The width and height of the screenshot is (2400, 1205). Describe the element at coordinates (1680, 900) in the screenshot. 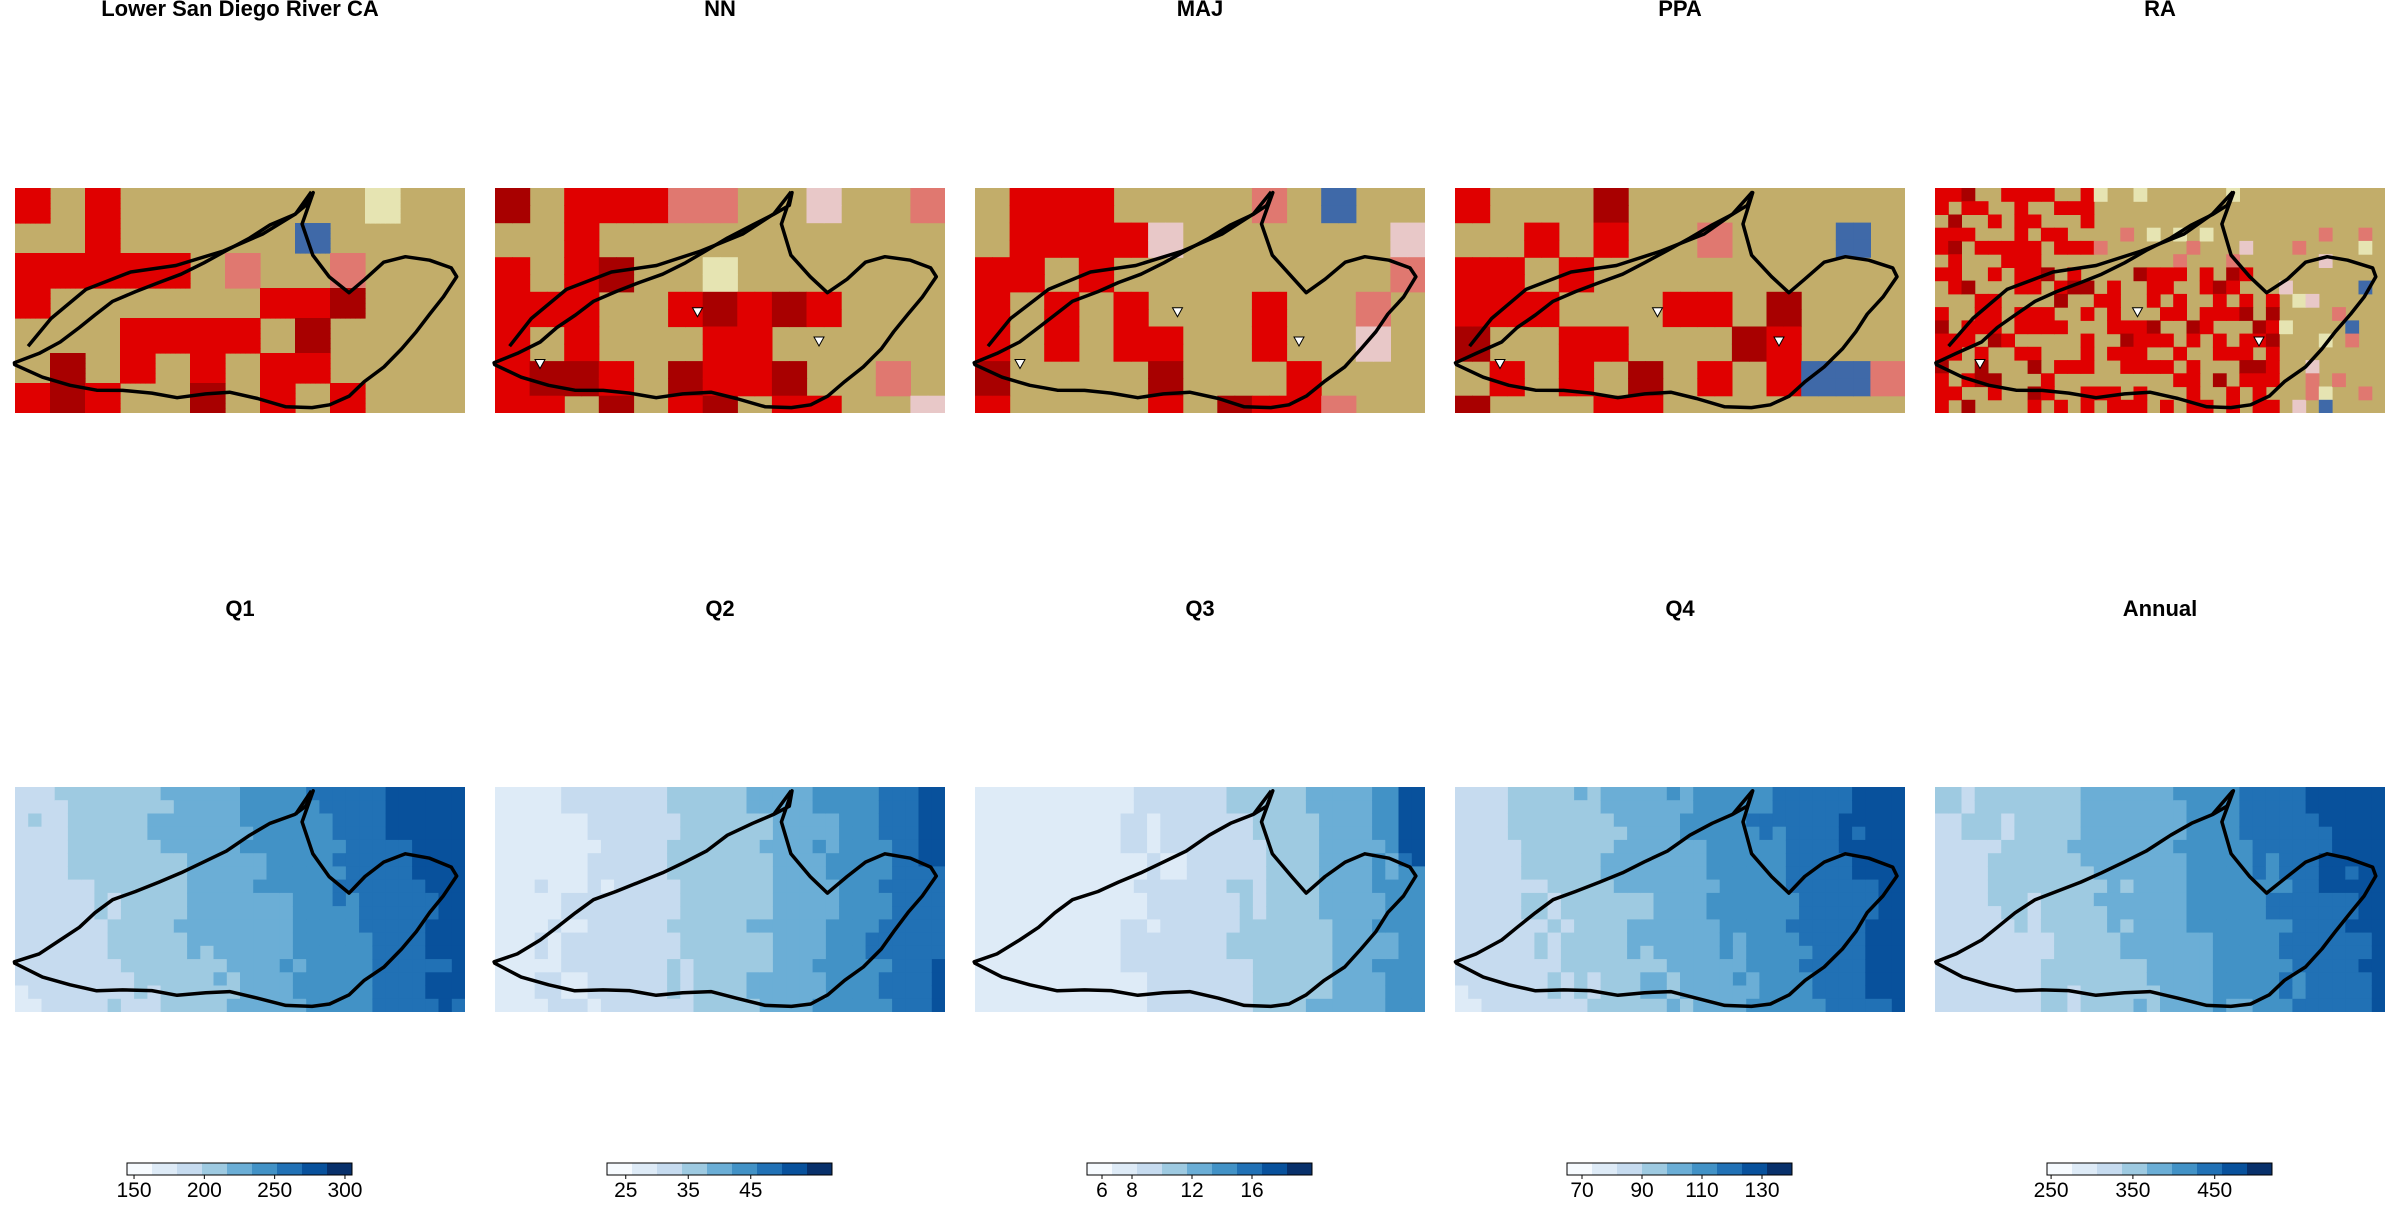

I see `map-cells` at that location.